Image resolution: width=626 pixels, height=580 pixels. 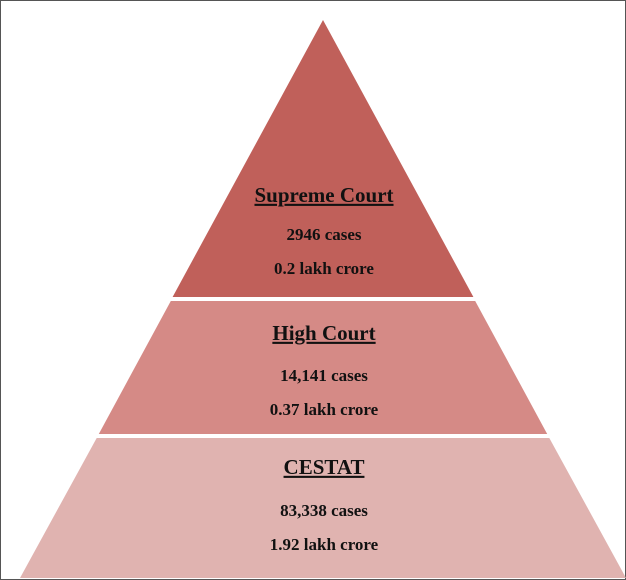 I want to click on tier-cases: 83,338 cases, so click(x=324, y=510).